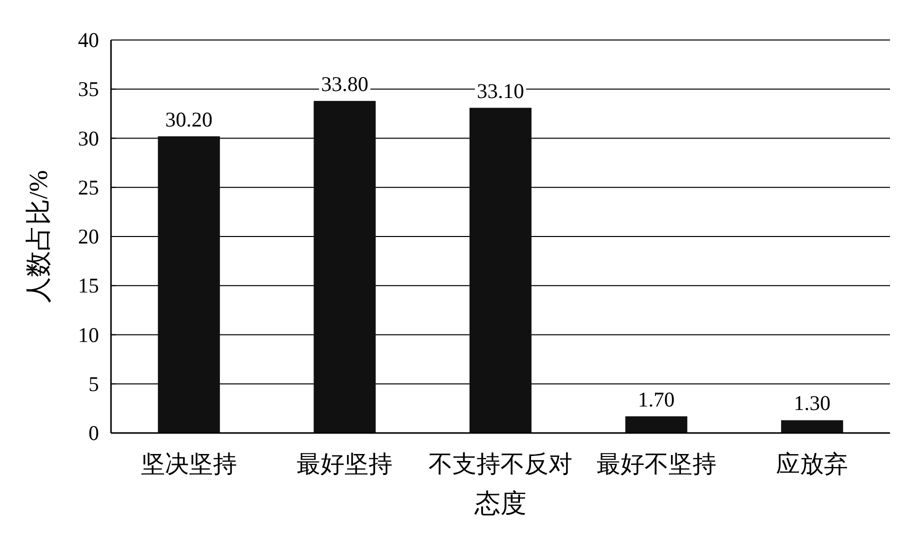  I want to click on y-tick-label: 30, so click(88, 138).